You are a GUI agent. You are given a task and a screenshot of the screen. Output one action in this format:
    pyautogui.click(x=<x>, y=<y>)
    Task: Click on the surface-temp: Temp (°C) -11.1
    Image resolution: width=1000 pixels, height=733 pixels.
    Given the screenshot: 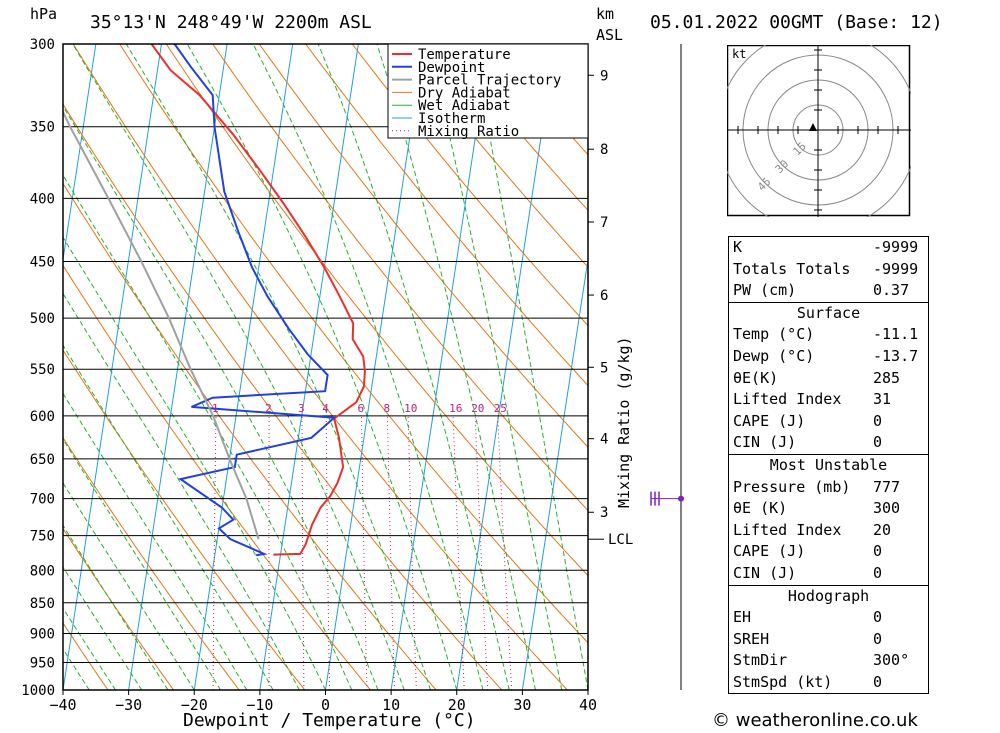 What is the action you would take?
    pyautogui.click(x=826, y=334)
    